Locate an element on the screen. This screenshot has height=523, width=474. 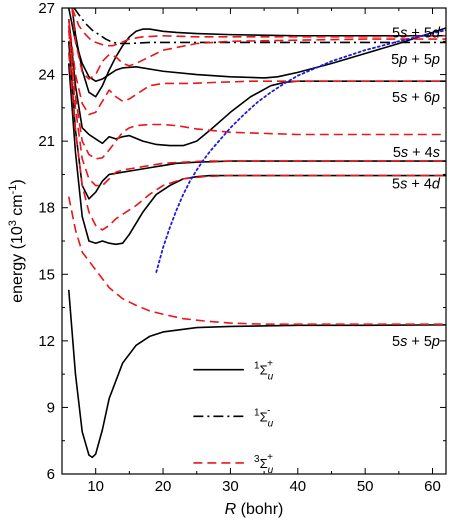
y-tick-label: 18 is located at coordinates (46, 208).